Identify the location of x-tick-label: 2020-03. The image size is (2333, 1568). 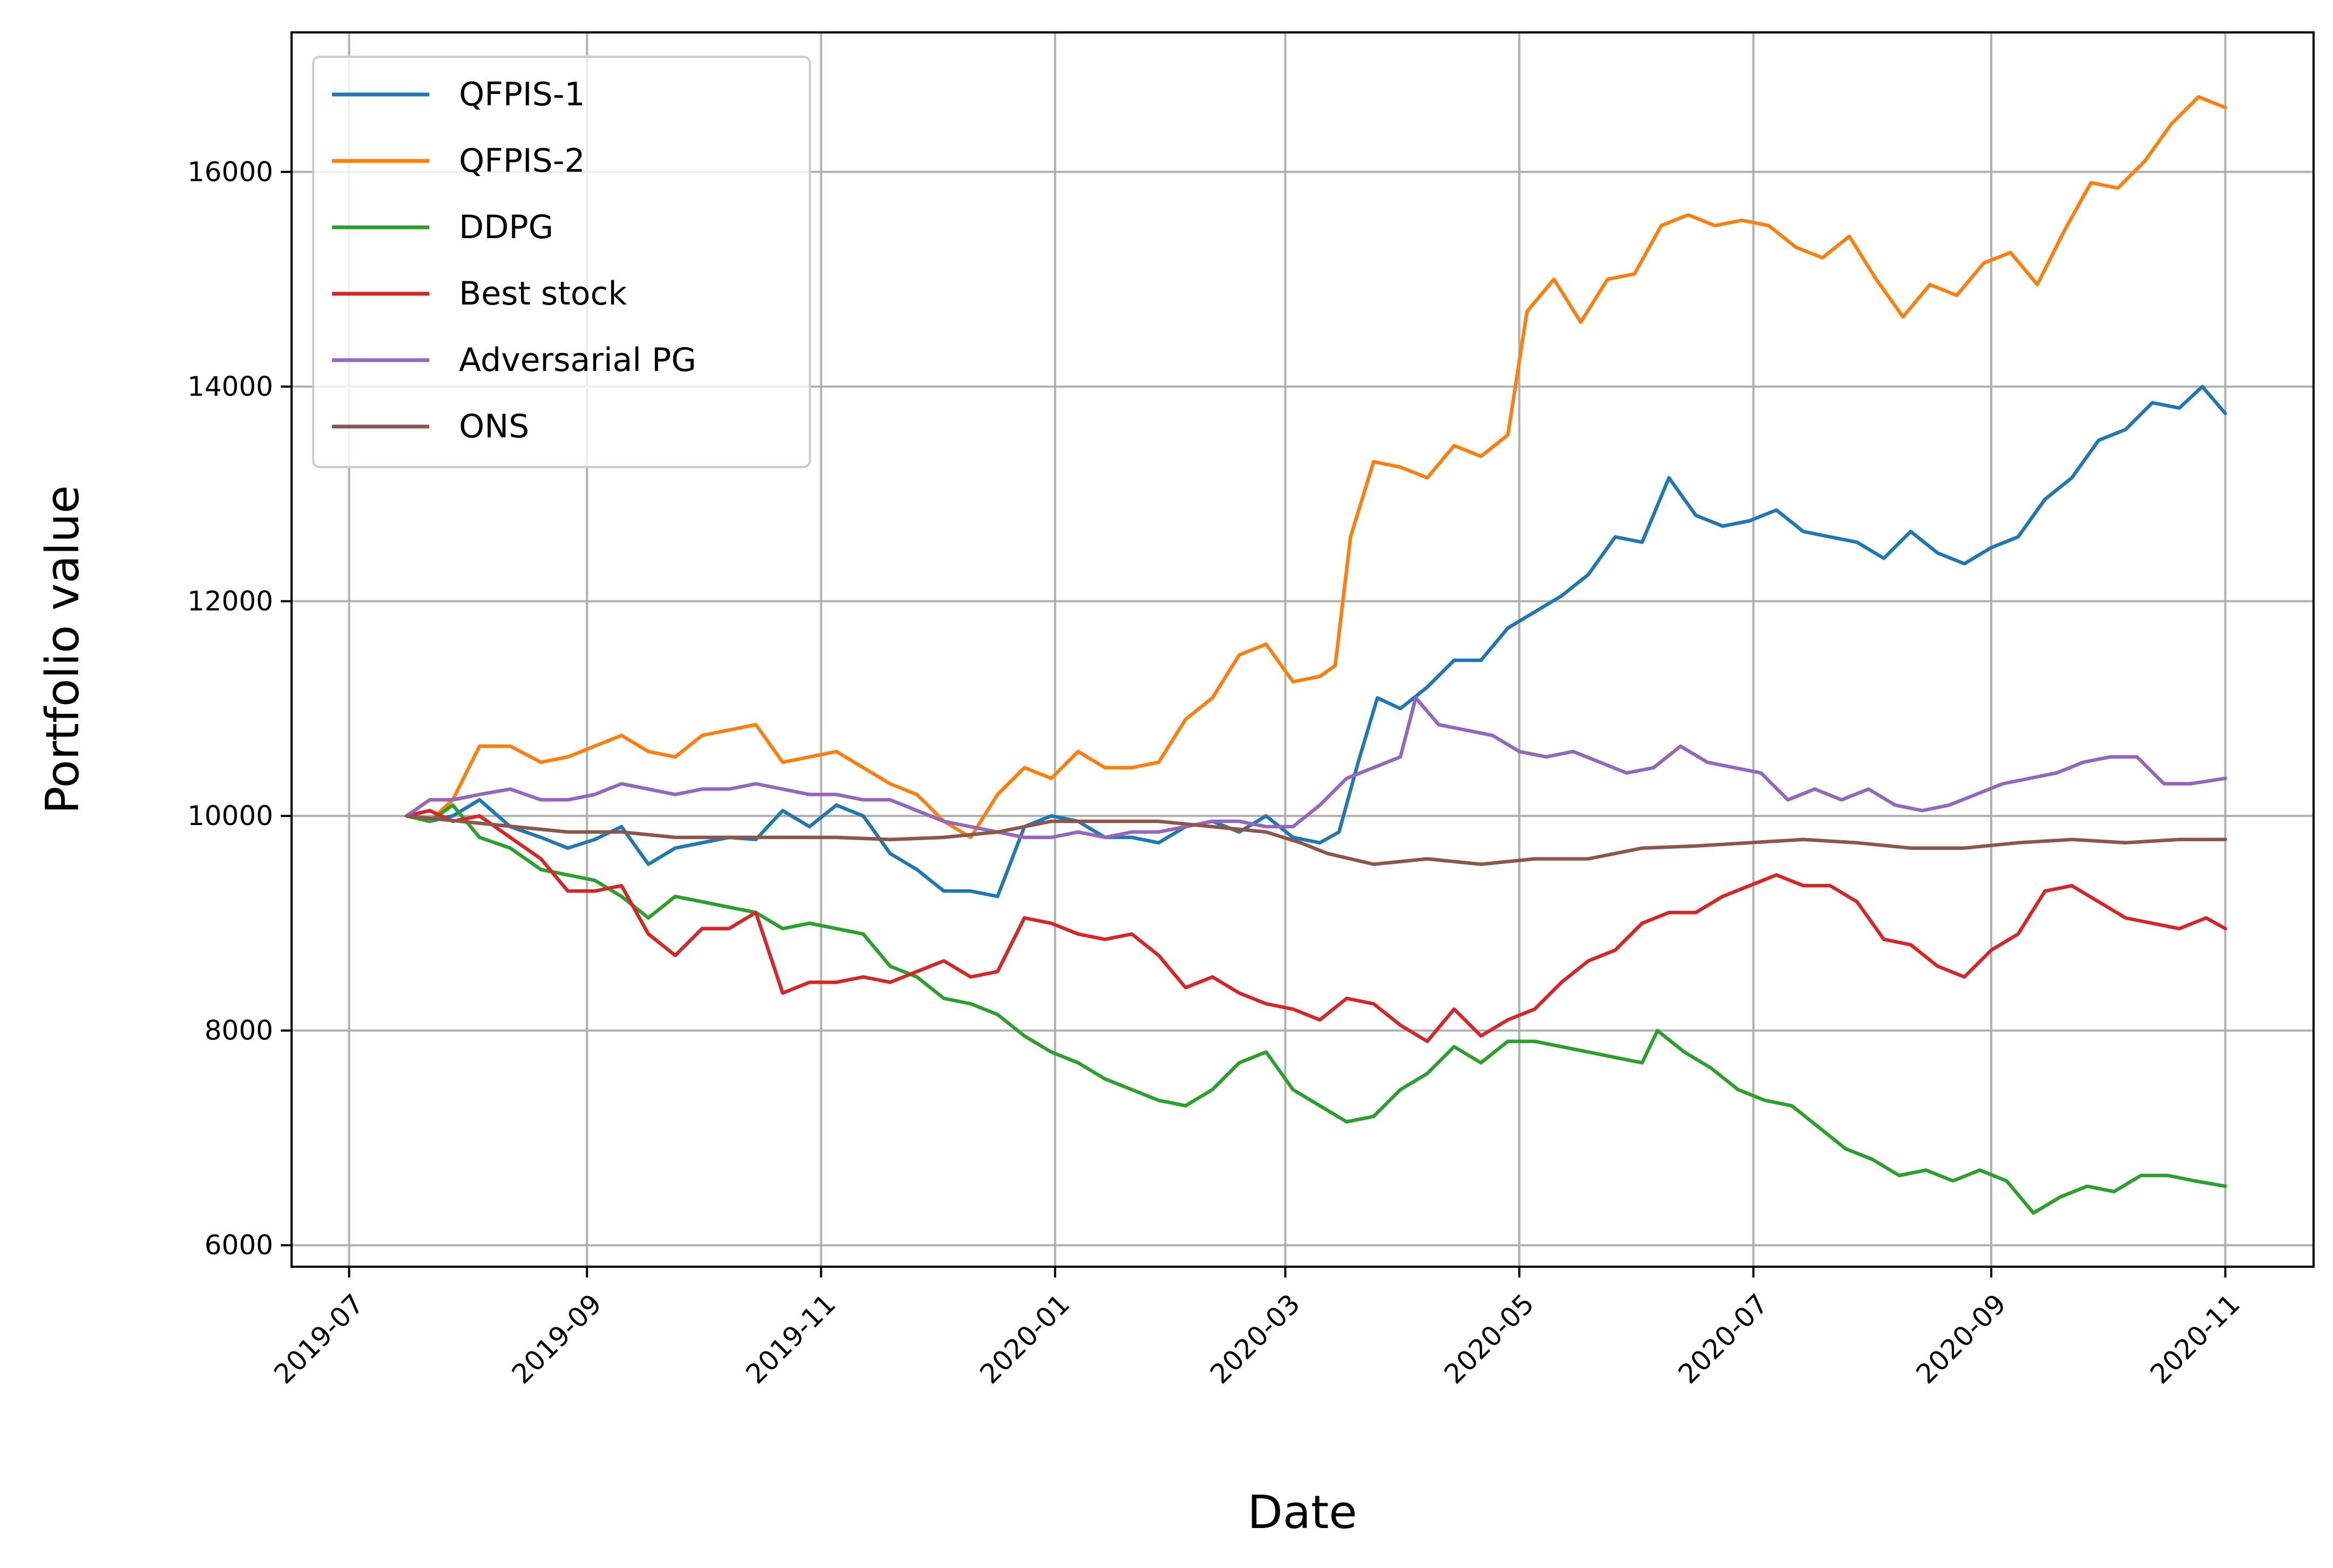
(1255, 1339).